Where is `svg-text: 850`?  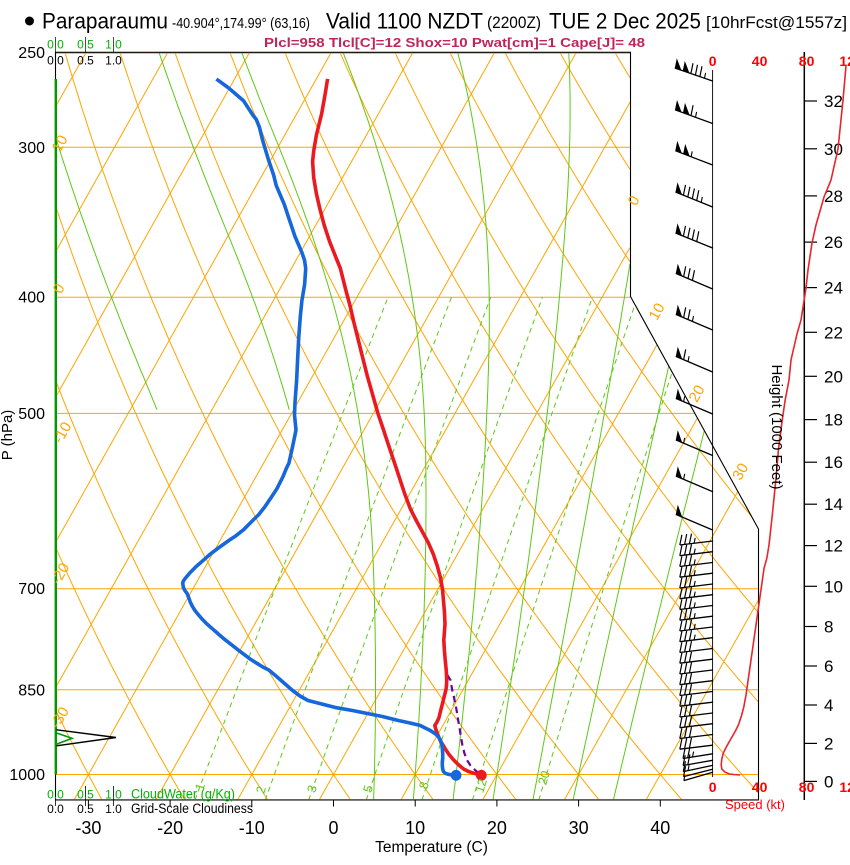 svg-text: 850 is located at coordinates (31, 690).